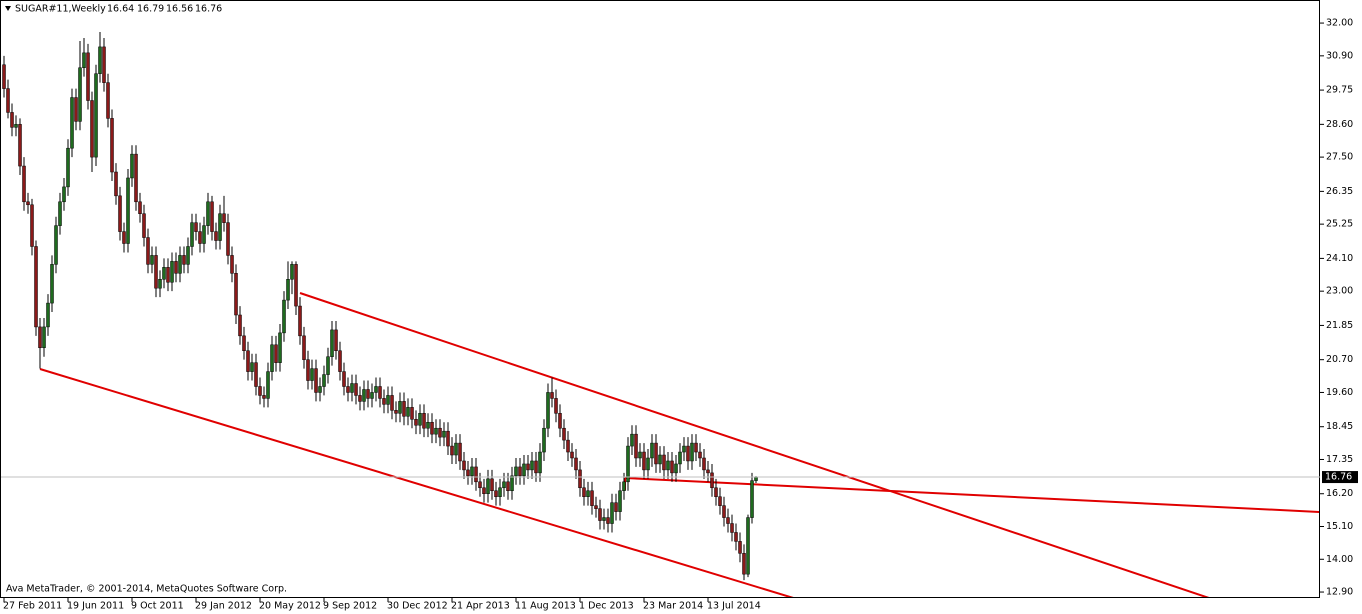 This screenshot has height=614, width=1362. I want to click on x-tick-label: 29 Jan 2012, so click(223, 606).